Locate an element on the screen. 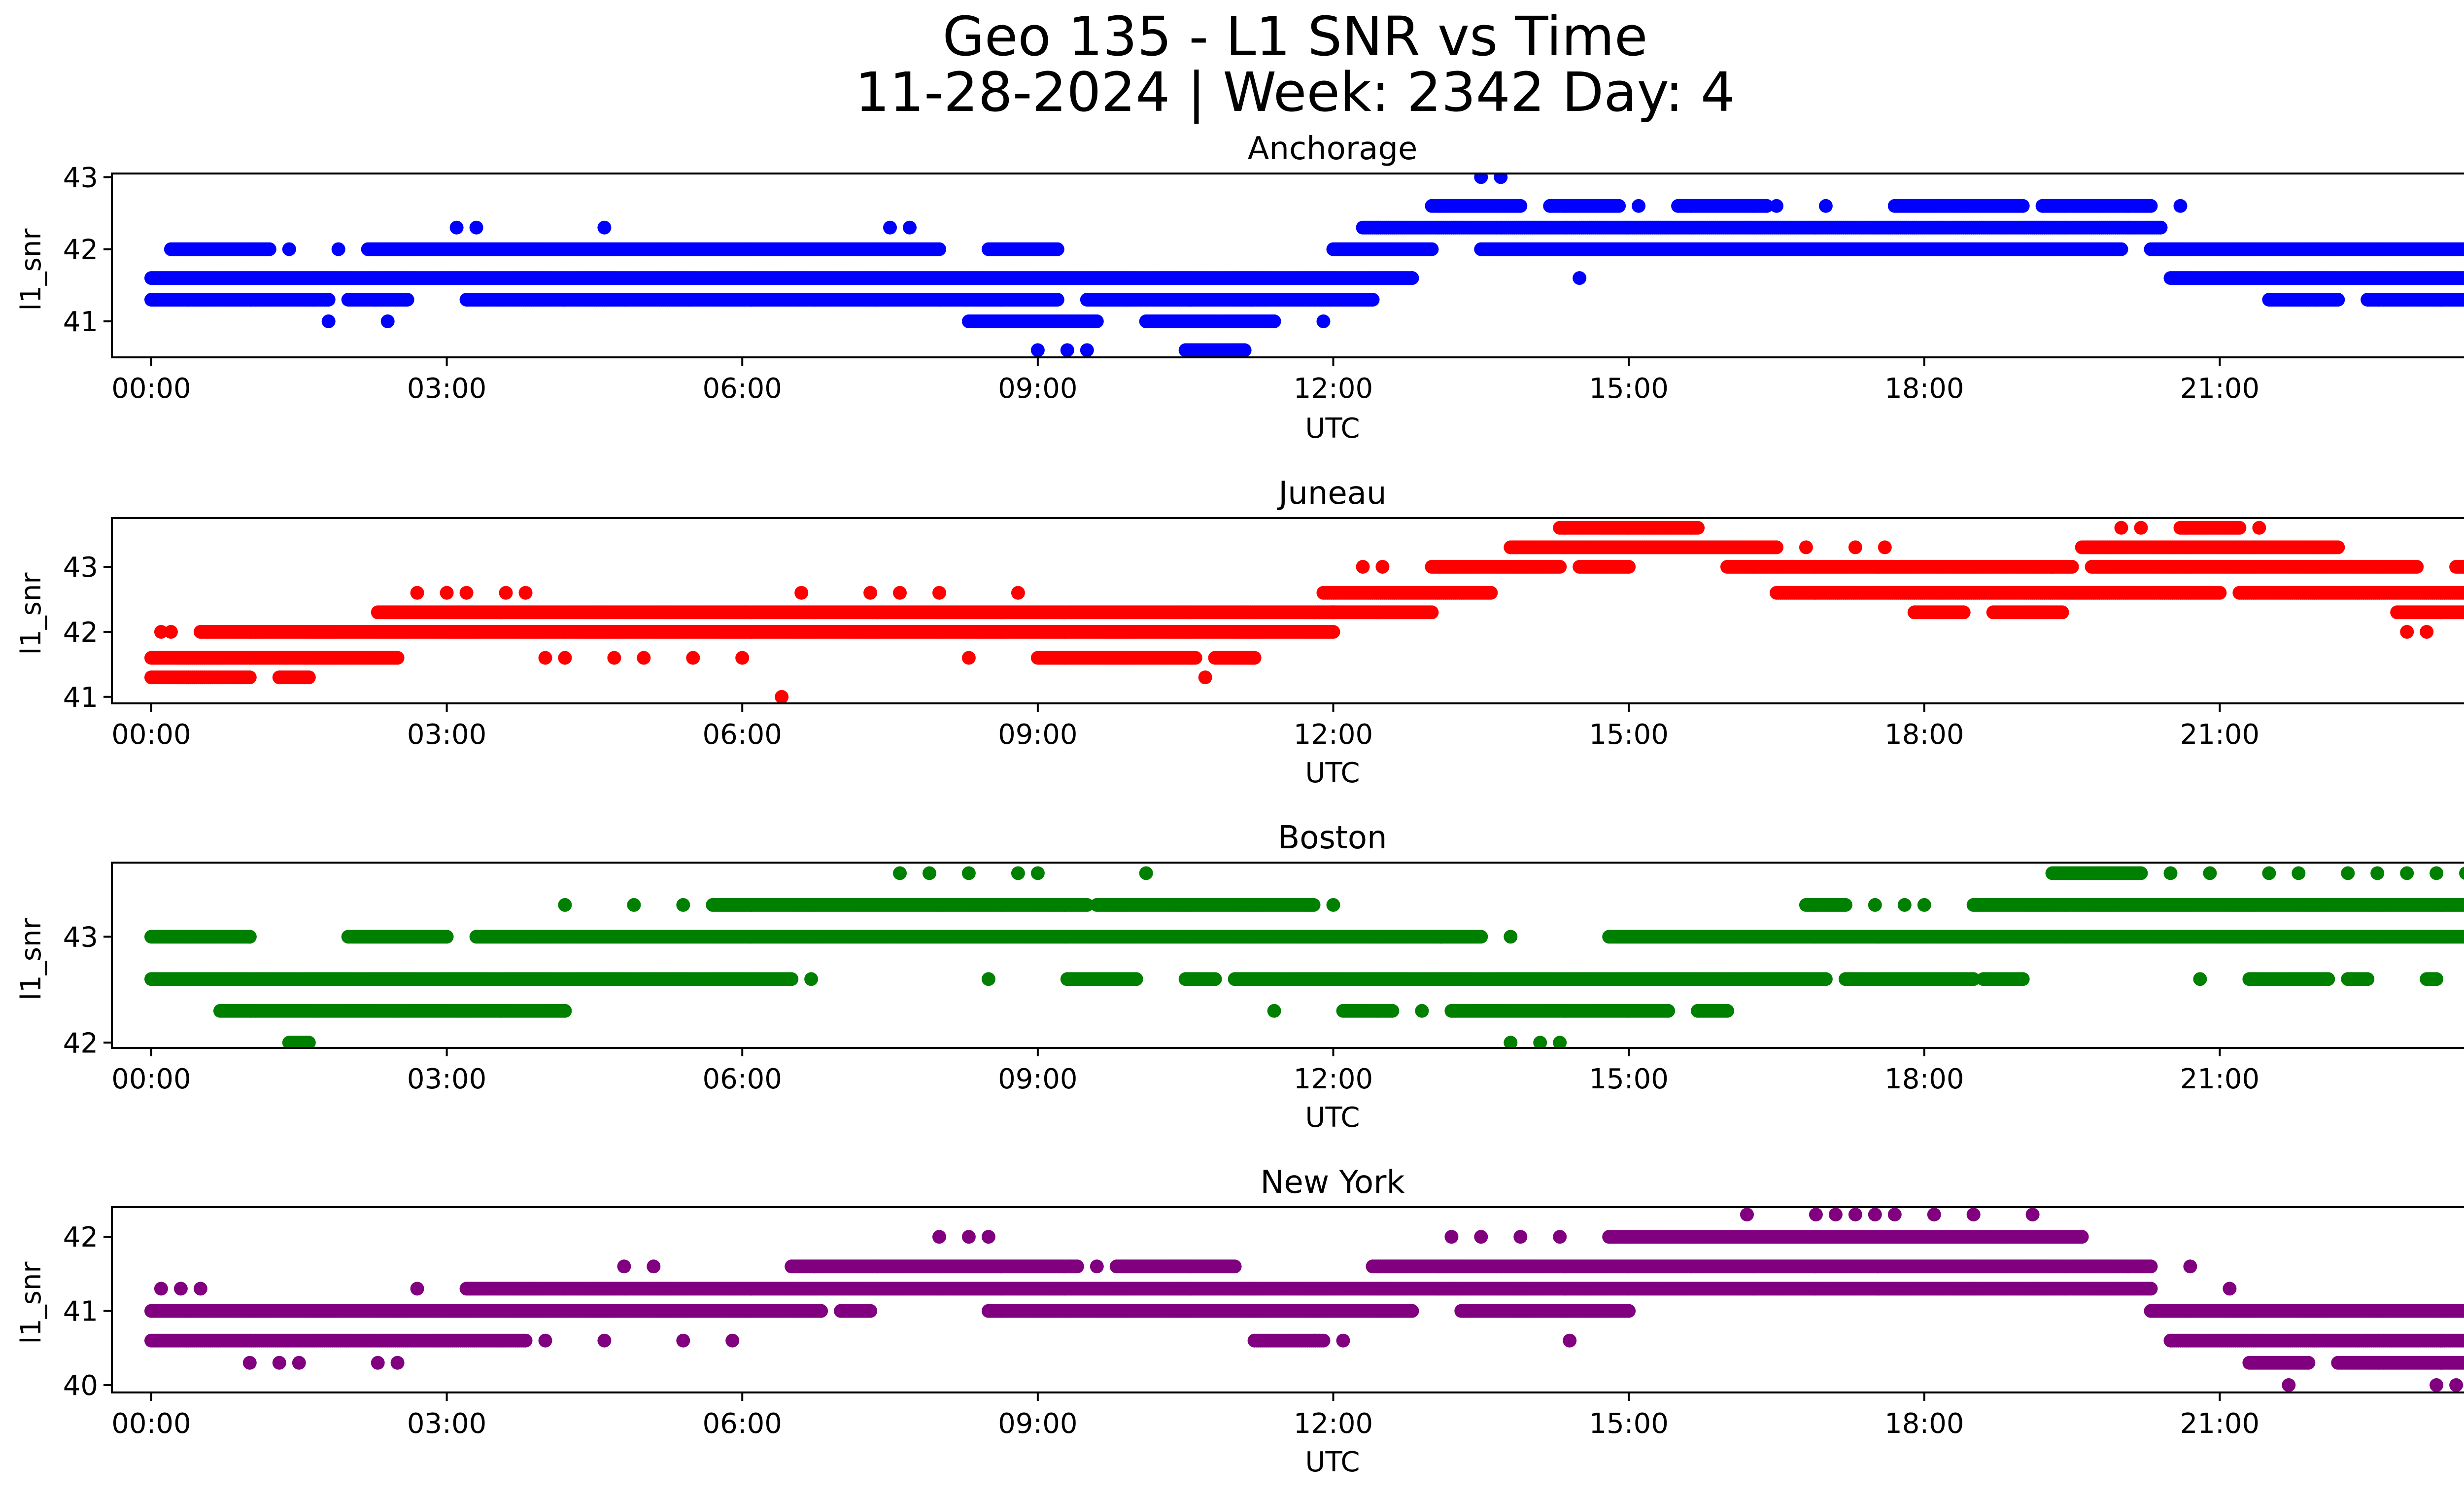  figure-title-line2: 11-28-2024 | Week: 2342 Day: 4 is located at coordinates (1295, 92).